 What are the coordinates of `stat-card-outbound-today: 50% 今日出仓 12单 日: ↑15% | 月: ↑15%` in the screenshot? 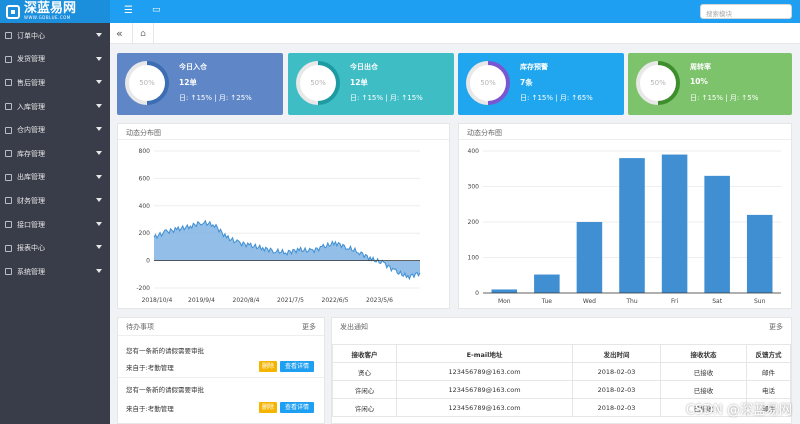 It's located at (371, 84).